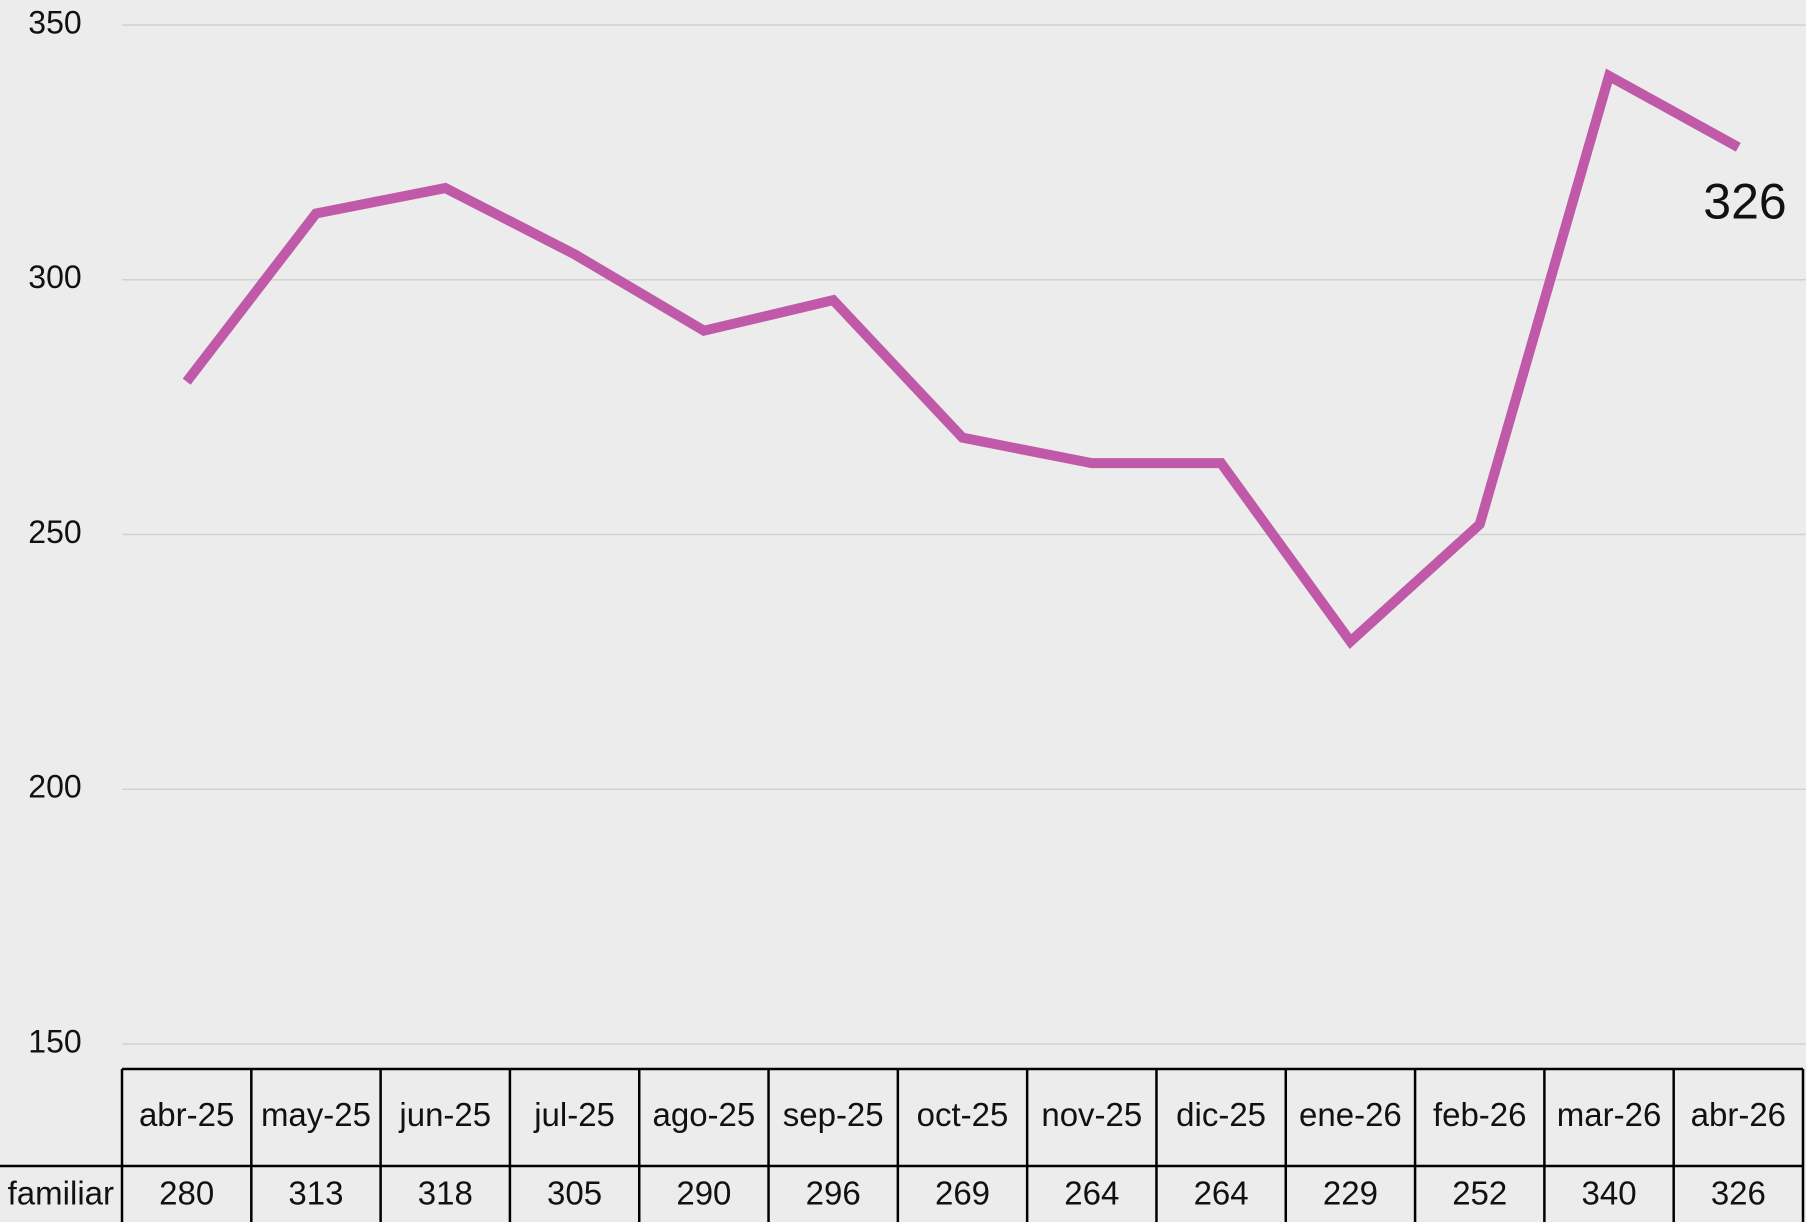  Describe the element at coordinates (1744, 201) in the screenshot. I see `data-label: 326` at that location.